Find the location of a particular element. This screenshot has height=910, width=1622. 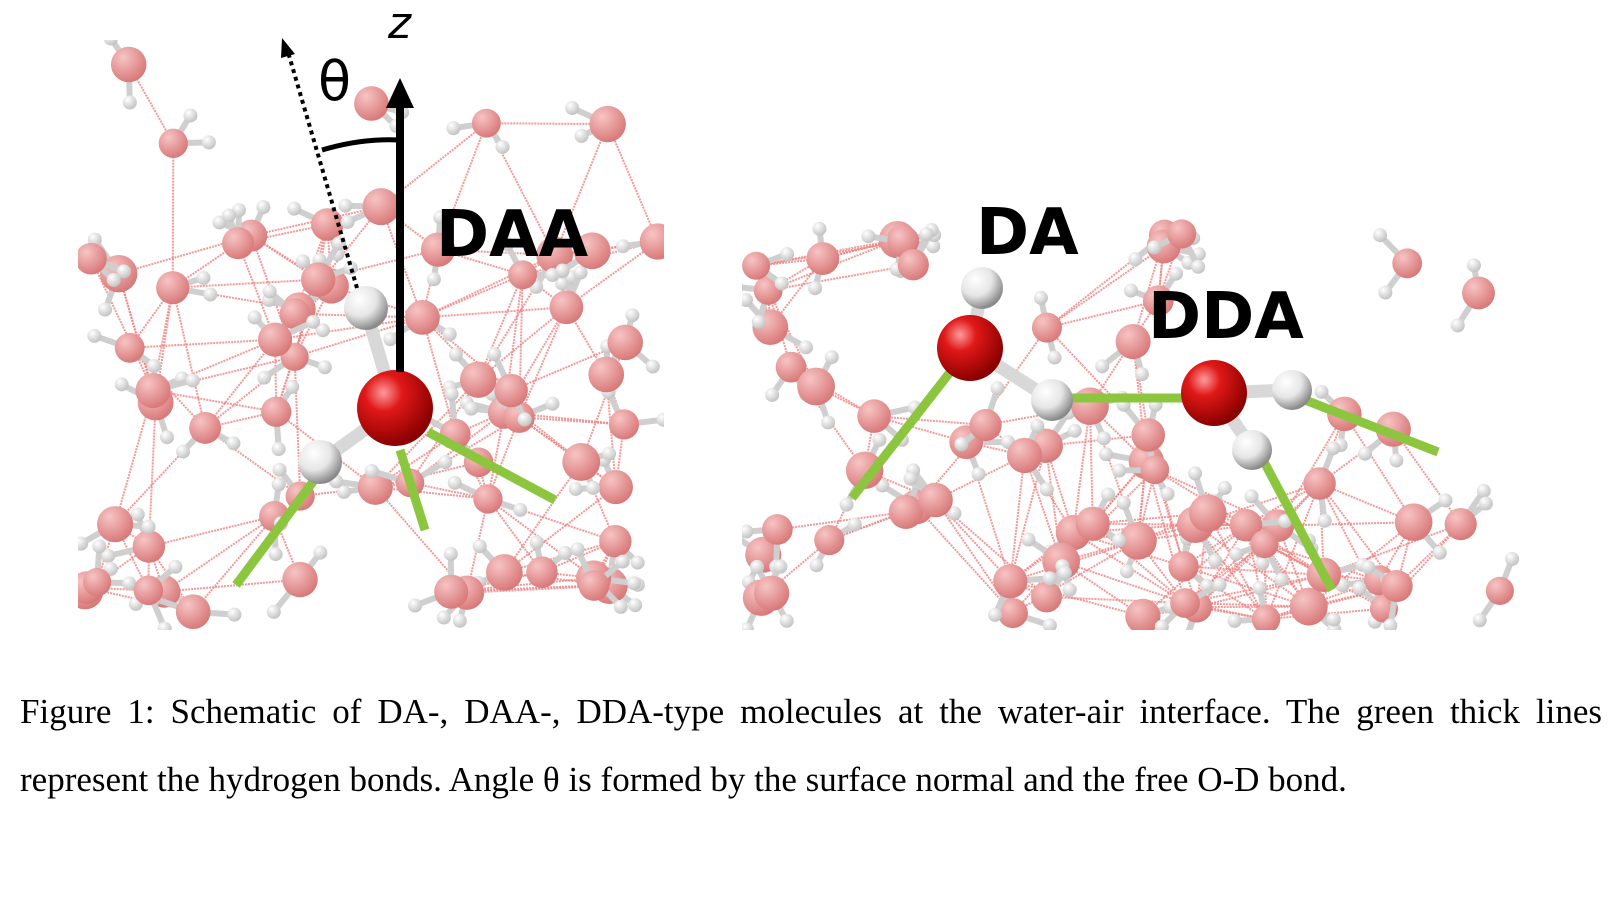

daa-molecule is located at coordinates (365, 385).